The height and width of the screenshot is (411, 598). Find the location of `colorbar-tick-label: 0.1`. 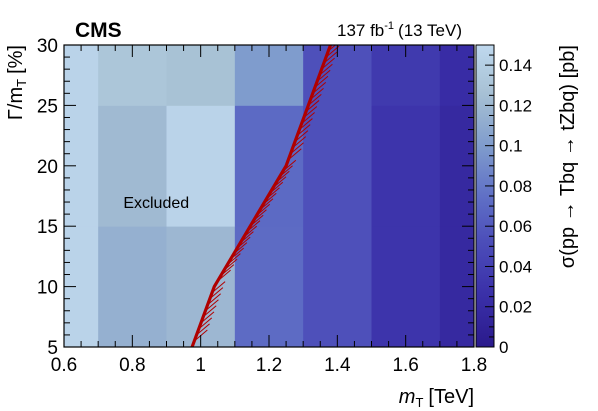

colorbar-tick-label: 0.1 is located at coordinates (511, 146).